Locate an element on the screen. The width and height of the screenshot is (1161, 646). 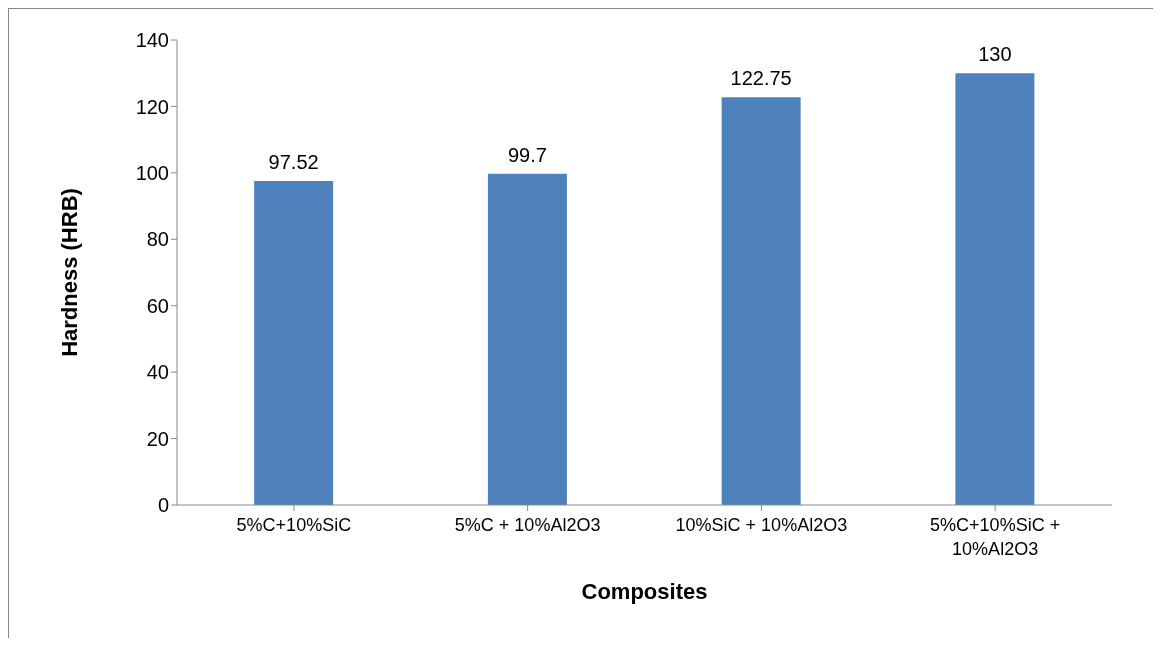
x-tick-label: 10%SiC + 10%Al2O3 is located at coordinates (761, 525).